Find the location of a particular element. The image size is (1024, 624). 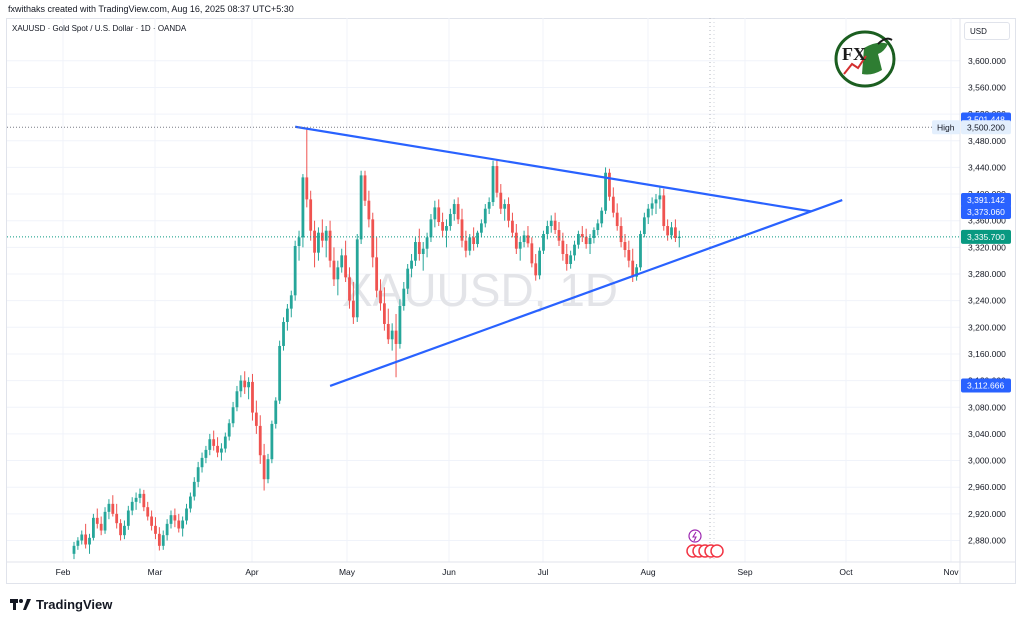

trendline-upper is located at coordinates (553, 169).